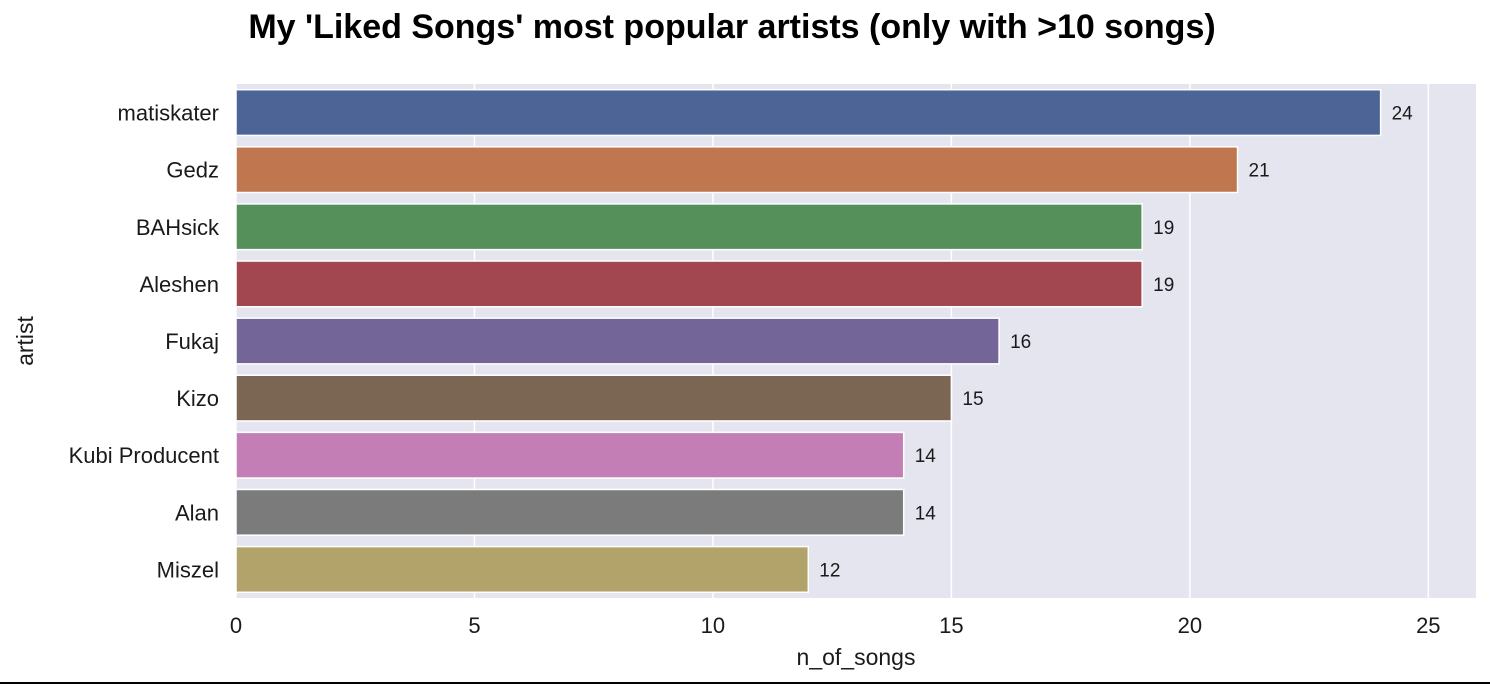  Describe the element at coordinates (856, 657) in the screenshot. I see `x-axis-label: n_of_songs` at that location.